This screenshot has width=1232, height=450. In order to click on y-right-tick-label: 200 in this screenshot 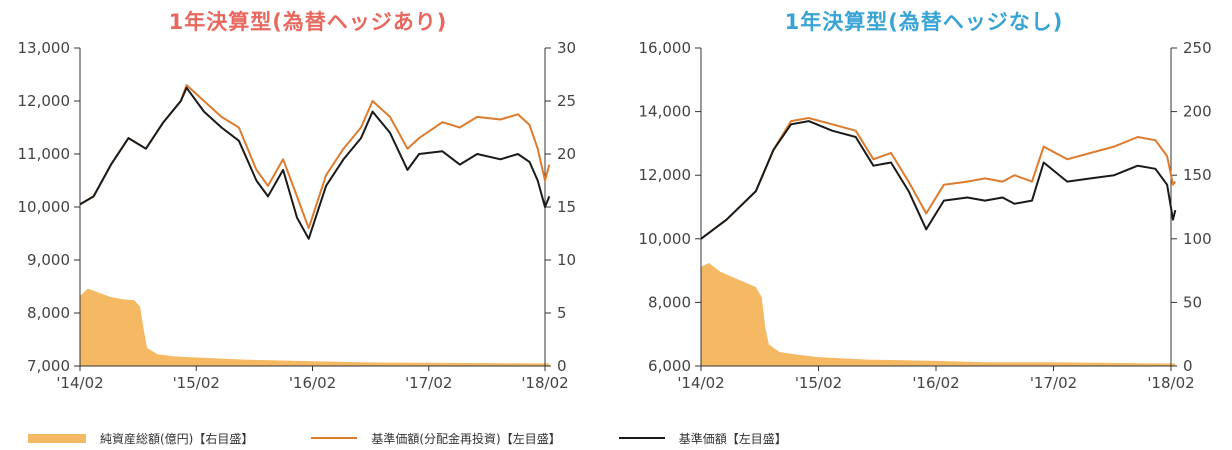, I will do `click(1197, 112)`.